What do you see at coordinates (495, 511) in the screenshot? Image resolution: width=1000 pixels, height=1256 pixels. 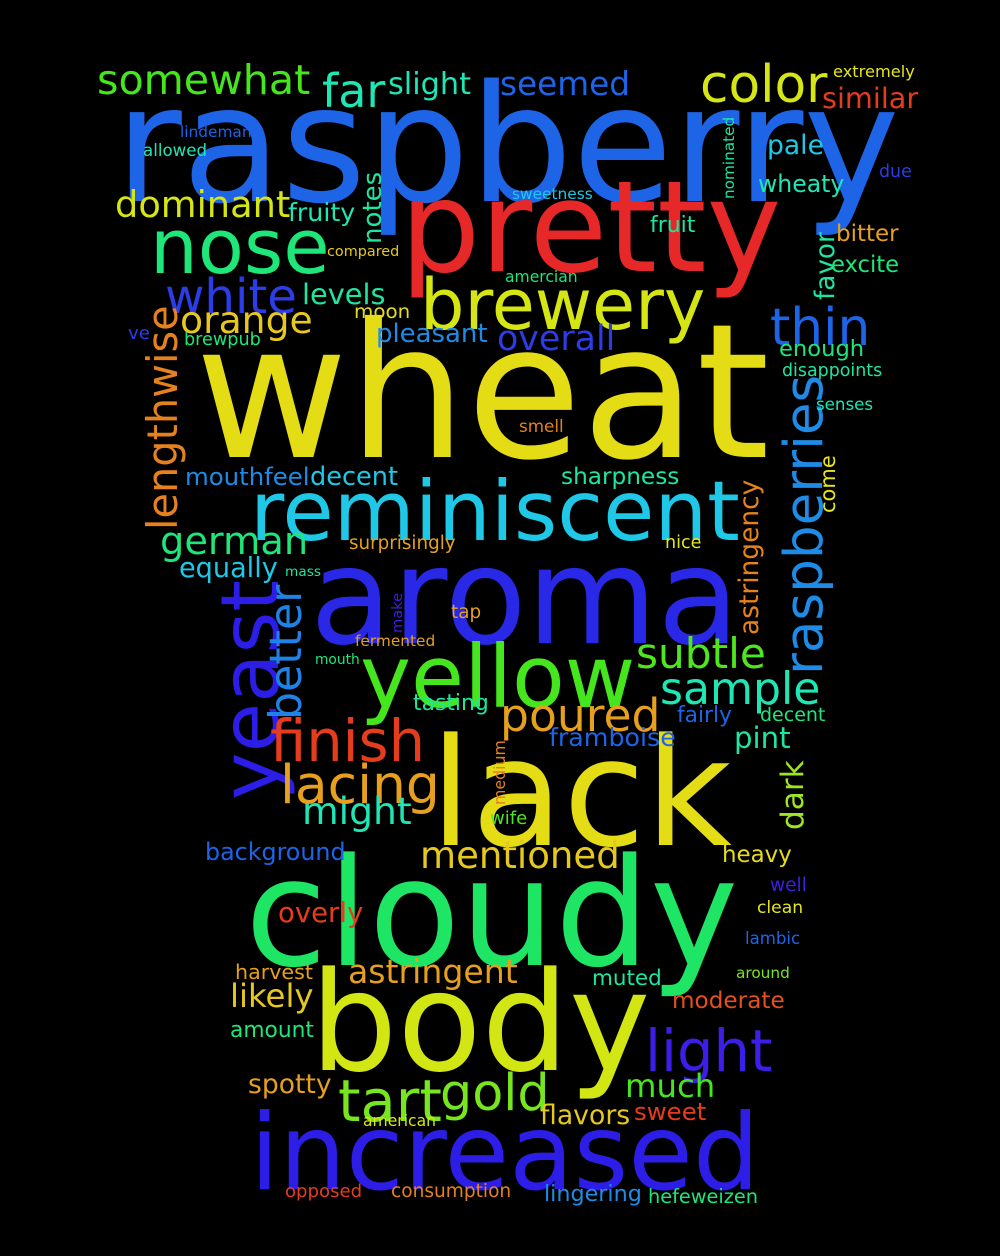 I see `word-reminiscent-8: reminiscent` at bounding box center [495, 511].